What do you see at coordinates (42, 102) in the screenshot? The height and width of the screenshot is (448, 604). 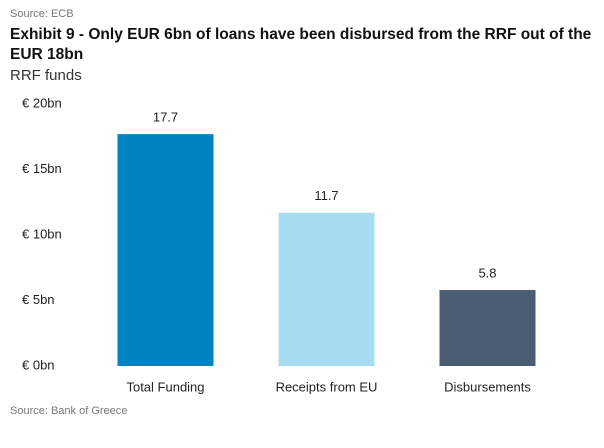 I see `y-tick-label: € 20bn` at bounding box center [42, 102].